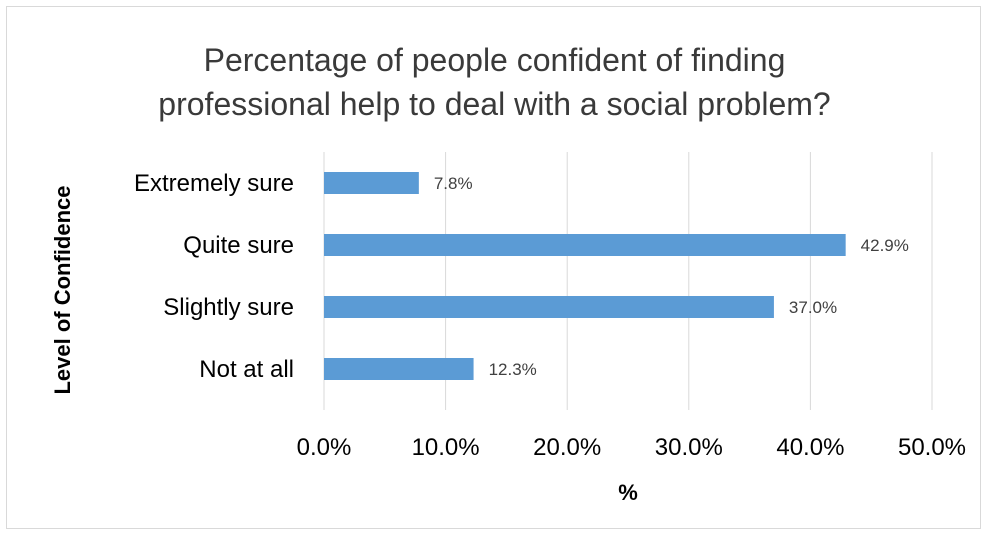 The image size is (989, 536). I want to click on x-axis-label: %, so click(628, 492).